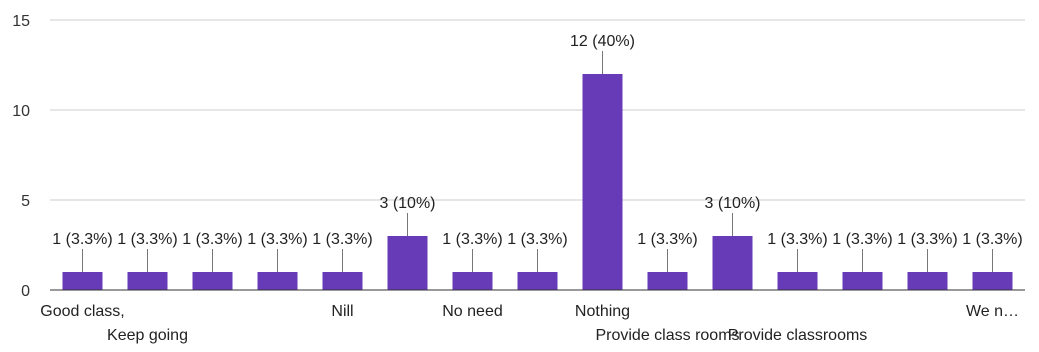 The height and width of the screenshot is (352, 1039). Describe the element at coordinates (472, 311) in the screenshot. I see `x-tick-label: No need` at that location.